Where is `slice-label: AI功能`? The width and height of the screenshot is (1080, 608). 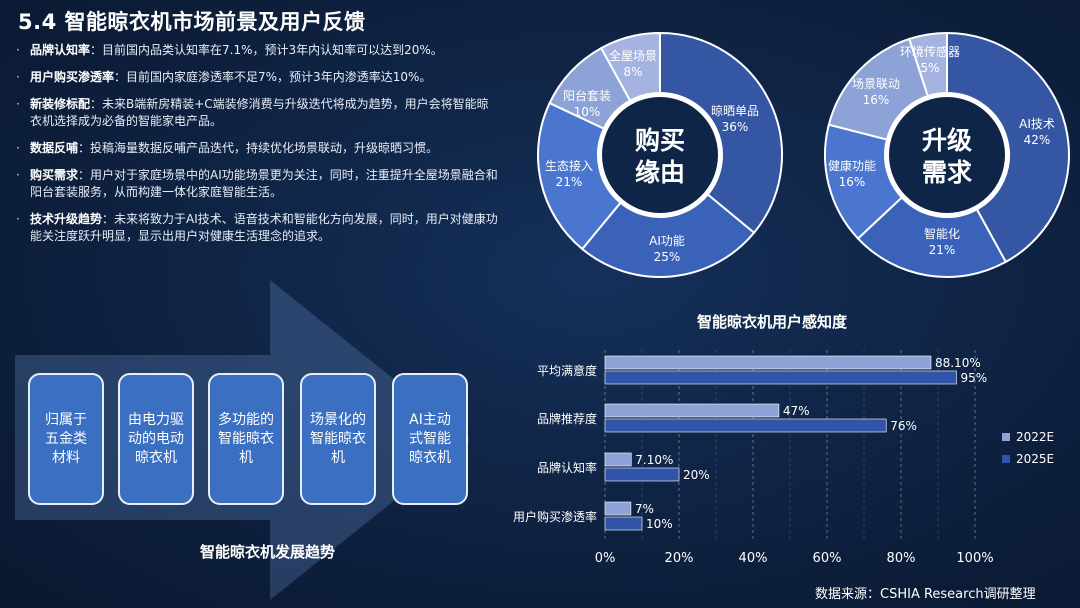
slice-label: AI功能 is located at coordinates (667, 241).